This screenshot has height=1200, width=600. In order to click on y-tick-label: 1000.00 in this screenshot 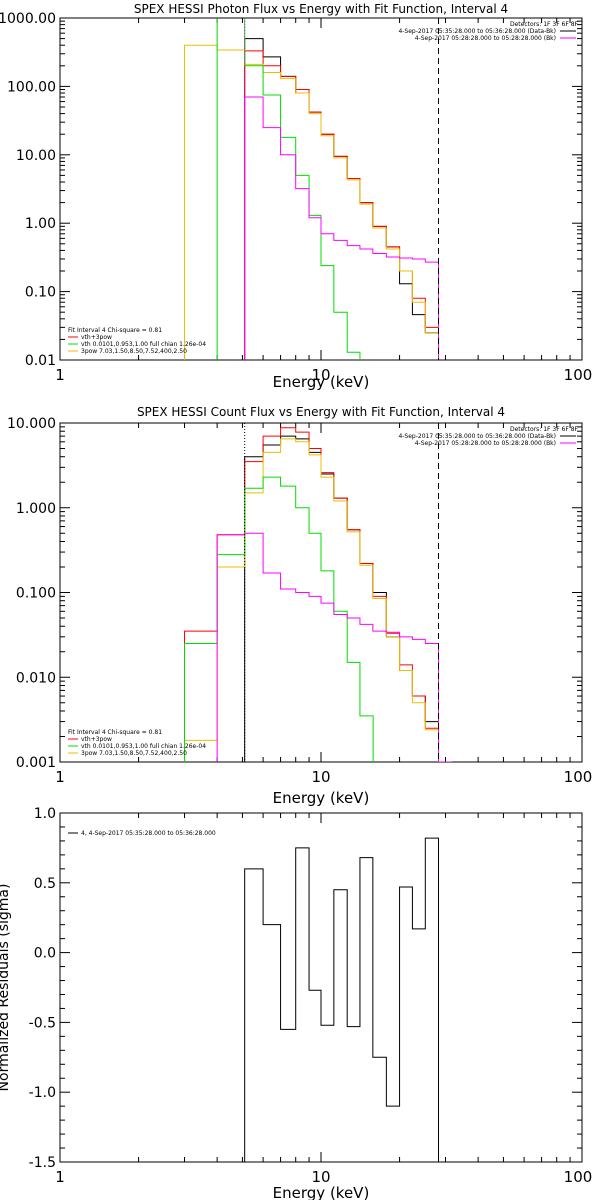, I will do `click(28, 19)`.